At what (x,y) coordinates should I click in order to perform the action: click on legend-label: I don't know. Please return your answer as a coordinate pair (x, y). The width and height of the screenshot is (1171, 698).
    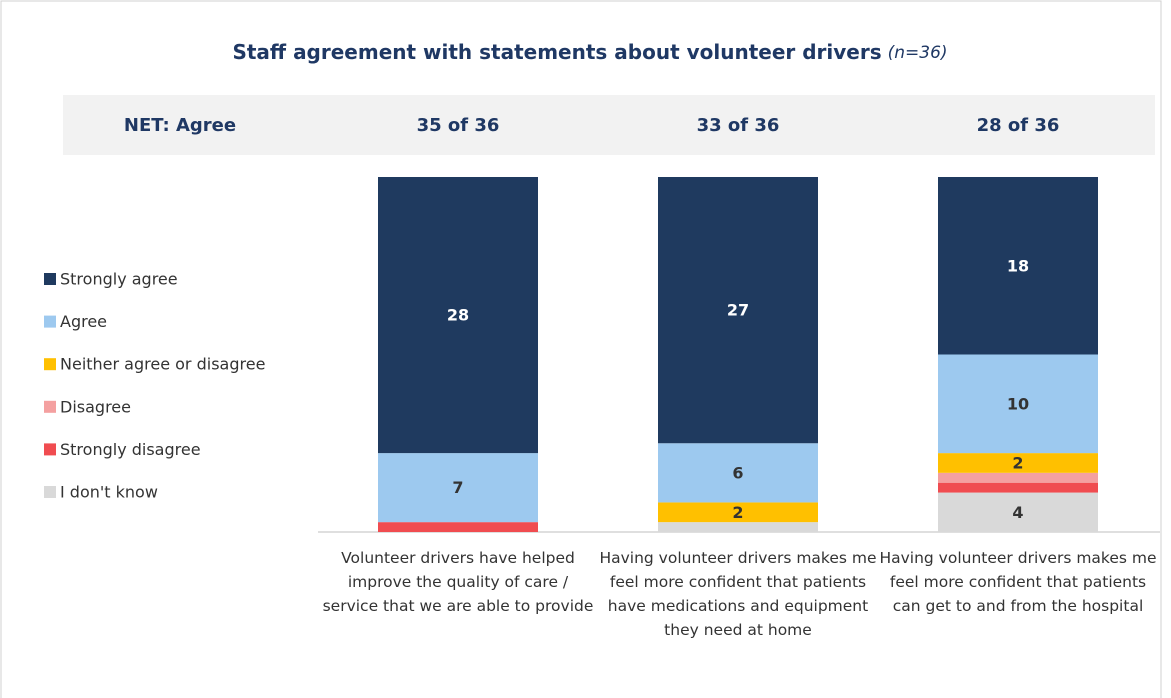
    Looking at the image, I should click on (109, 492).